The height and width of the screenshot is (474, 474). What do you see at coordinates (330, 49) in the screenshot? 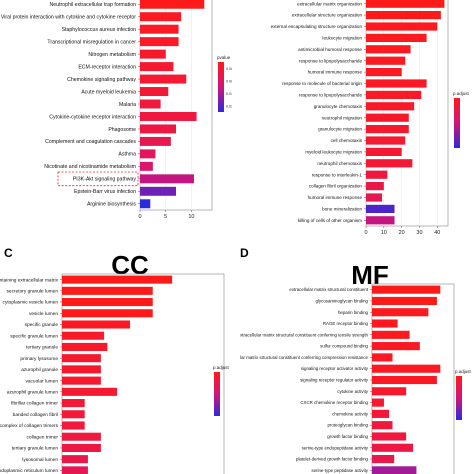
I see `category-label: antimicrobial humoral response` at bounding box center [330, 49].